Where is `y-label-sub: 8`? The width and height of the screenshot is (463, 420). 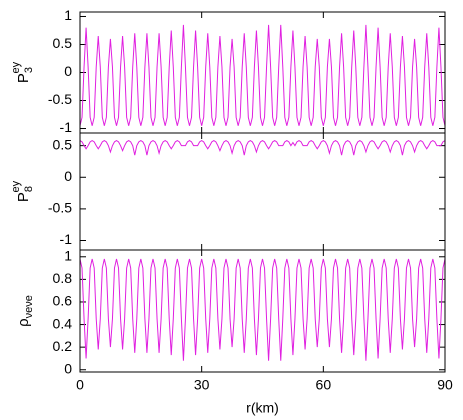 y-label-sub: 8 is located at coordinates (29, 189).